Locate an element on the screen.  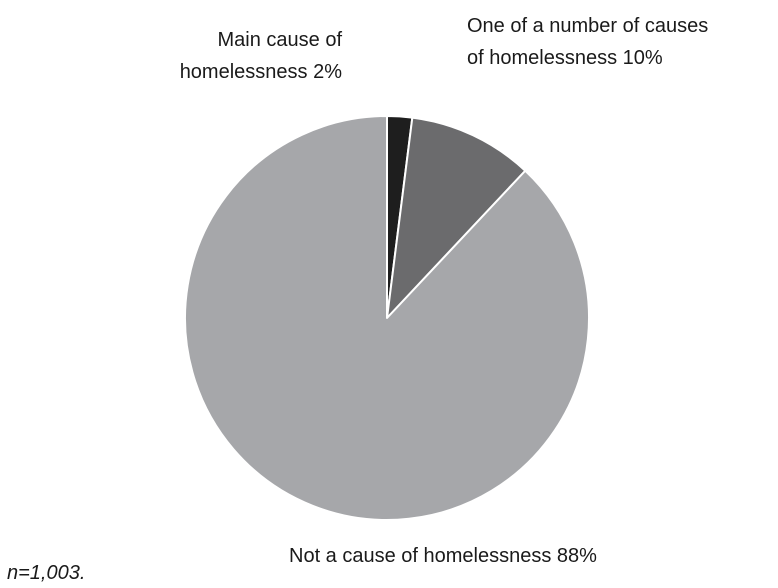
slice-label-main-cause-line1: Main cause of is located at coordinates (279, 40).